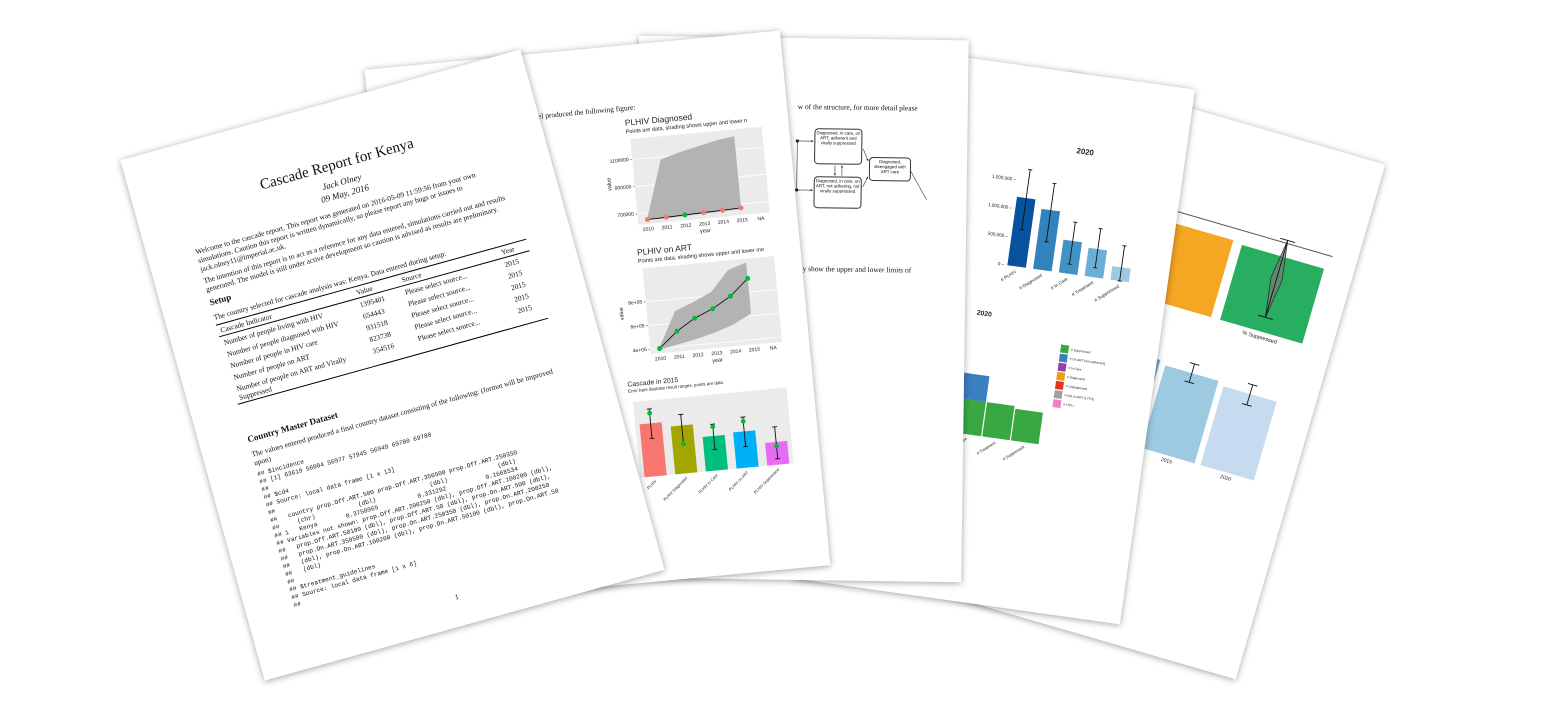 This screenshot has height=717, width=1546. What do you see at coordinates (856, 269) in the screenshot?
I see `note-text: ly show the upper and lower limits of` at bounding box center [856, 269].